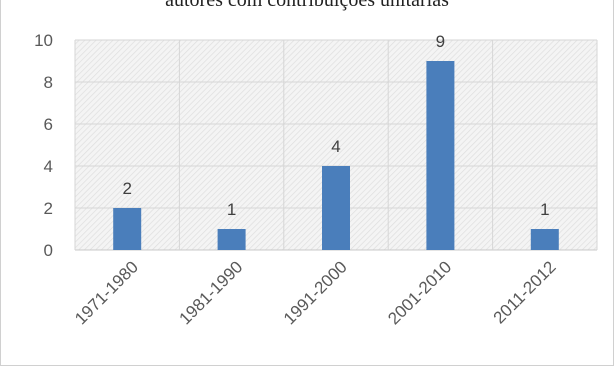 The image size is (614, 367). Describe the element at coordinates (48, 166) in the screenshot. I see `y-tick-label: 4` at that location.